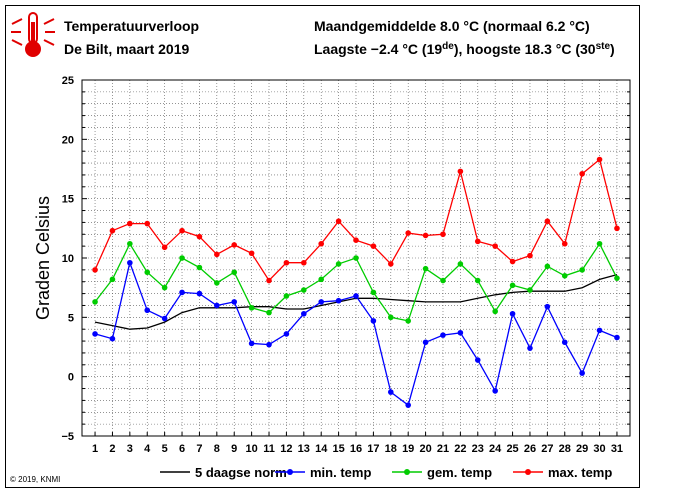  What do you see at coordinates (582, 449) in the screenshot?
I see `x-tick-label: 29` at bounding box center [582, 449].